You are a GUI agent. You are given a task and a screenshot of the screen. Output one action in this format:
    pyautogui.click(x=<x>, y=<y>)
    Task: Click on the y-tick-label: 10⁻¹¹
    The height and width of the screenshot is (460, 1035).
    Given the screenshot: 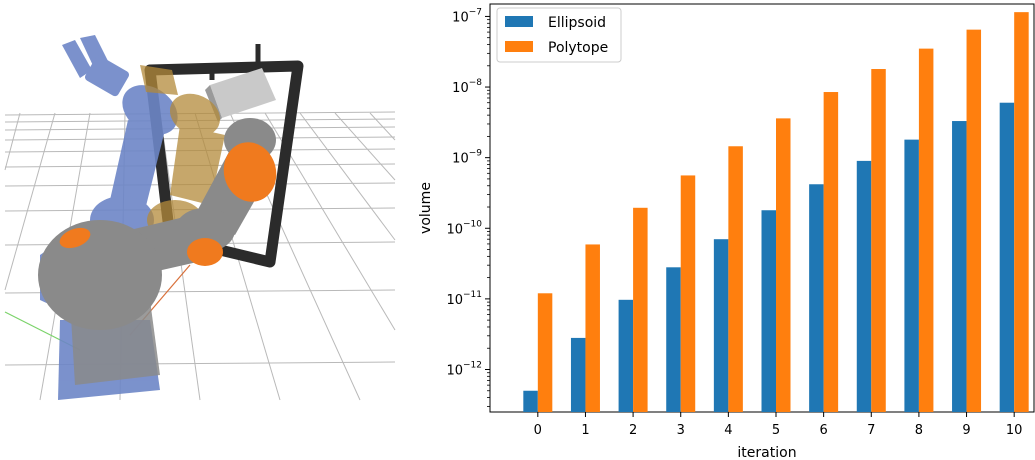 What is the action you would take?
    pyautogui.click(x=464, y=299)
    